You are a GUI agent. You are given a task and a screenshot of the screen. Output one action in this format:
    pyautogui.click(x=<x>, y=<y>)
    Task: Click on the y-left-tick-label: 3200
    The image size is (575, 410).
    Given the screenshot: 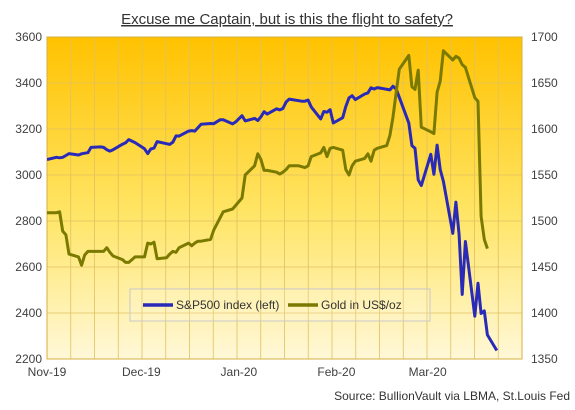 What is the action you would take?
    pyautogui.click(x=28, y=129)
    